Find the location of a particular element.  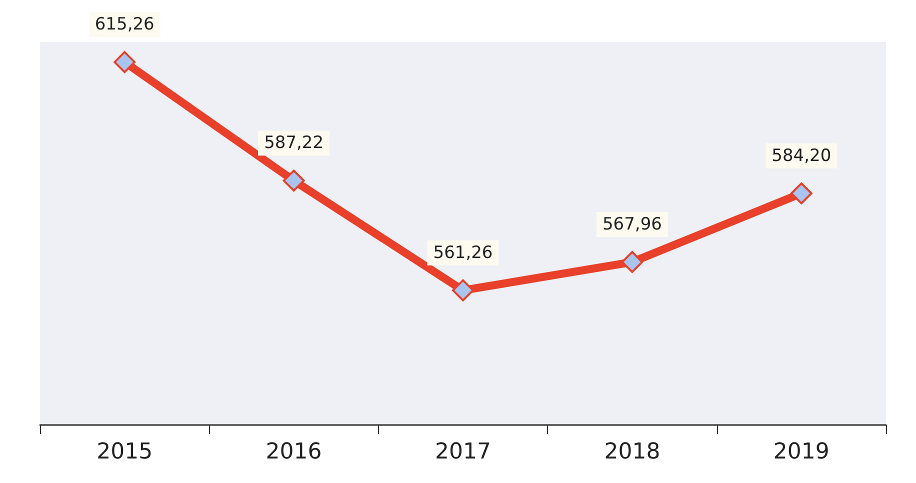

data-label: 615,26 is located at coordinates (124, 24).